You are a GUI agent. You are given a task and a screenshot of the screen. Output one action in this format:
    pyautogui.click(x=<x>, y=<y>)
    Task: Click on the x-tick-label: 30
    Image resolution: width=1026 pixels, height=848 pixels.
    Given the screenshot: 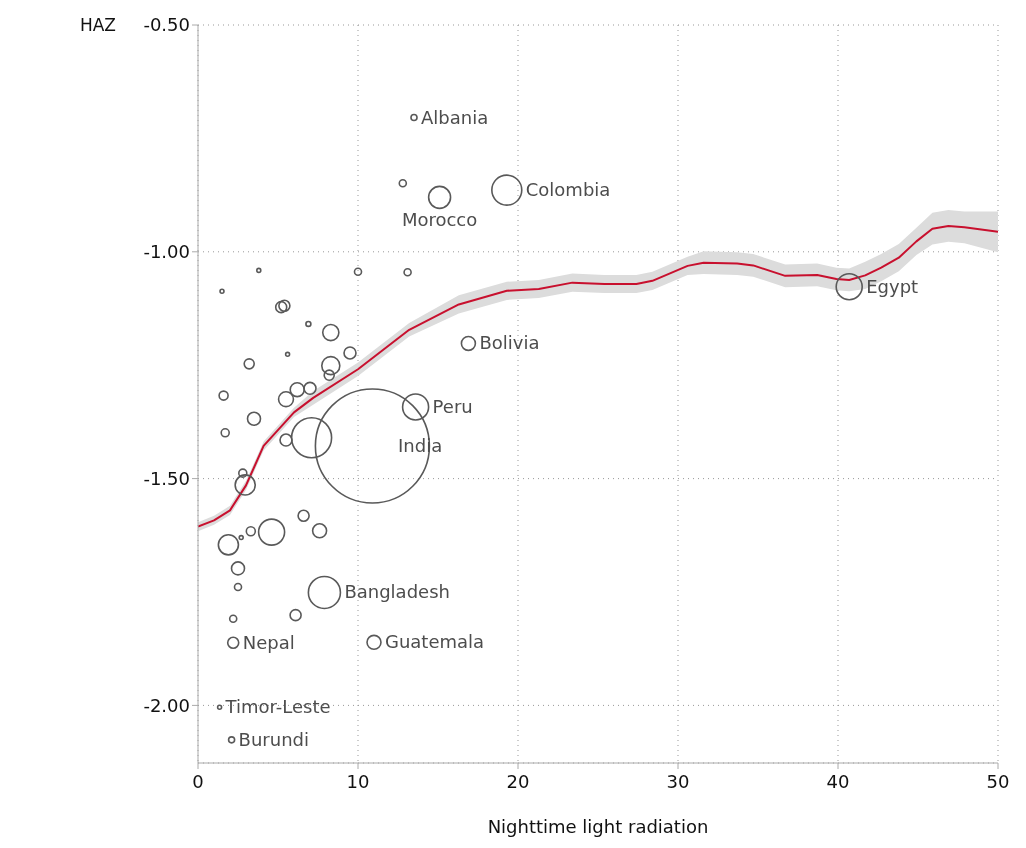 What is the action you would take?
    pyautogui.click(x=678, y=781)
    